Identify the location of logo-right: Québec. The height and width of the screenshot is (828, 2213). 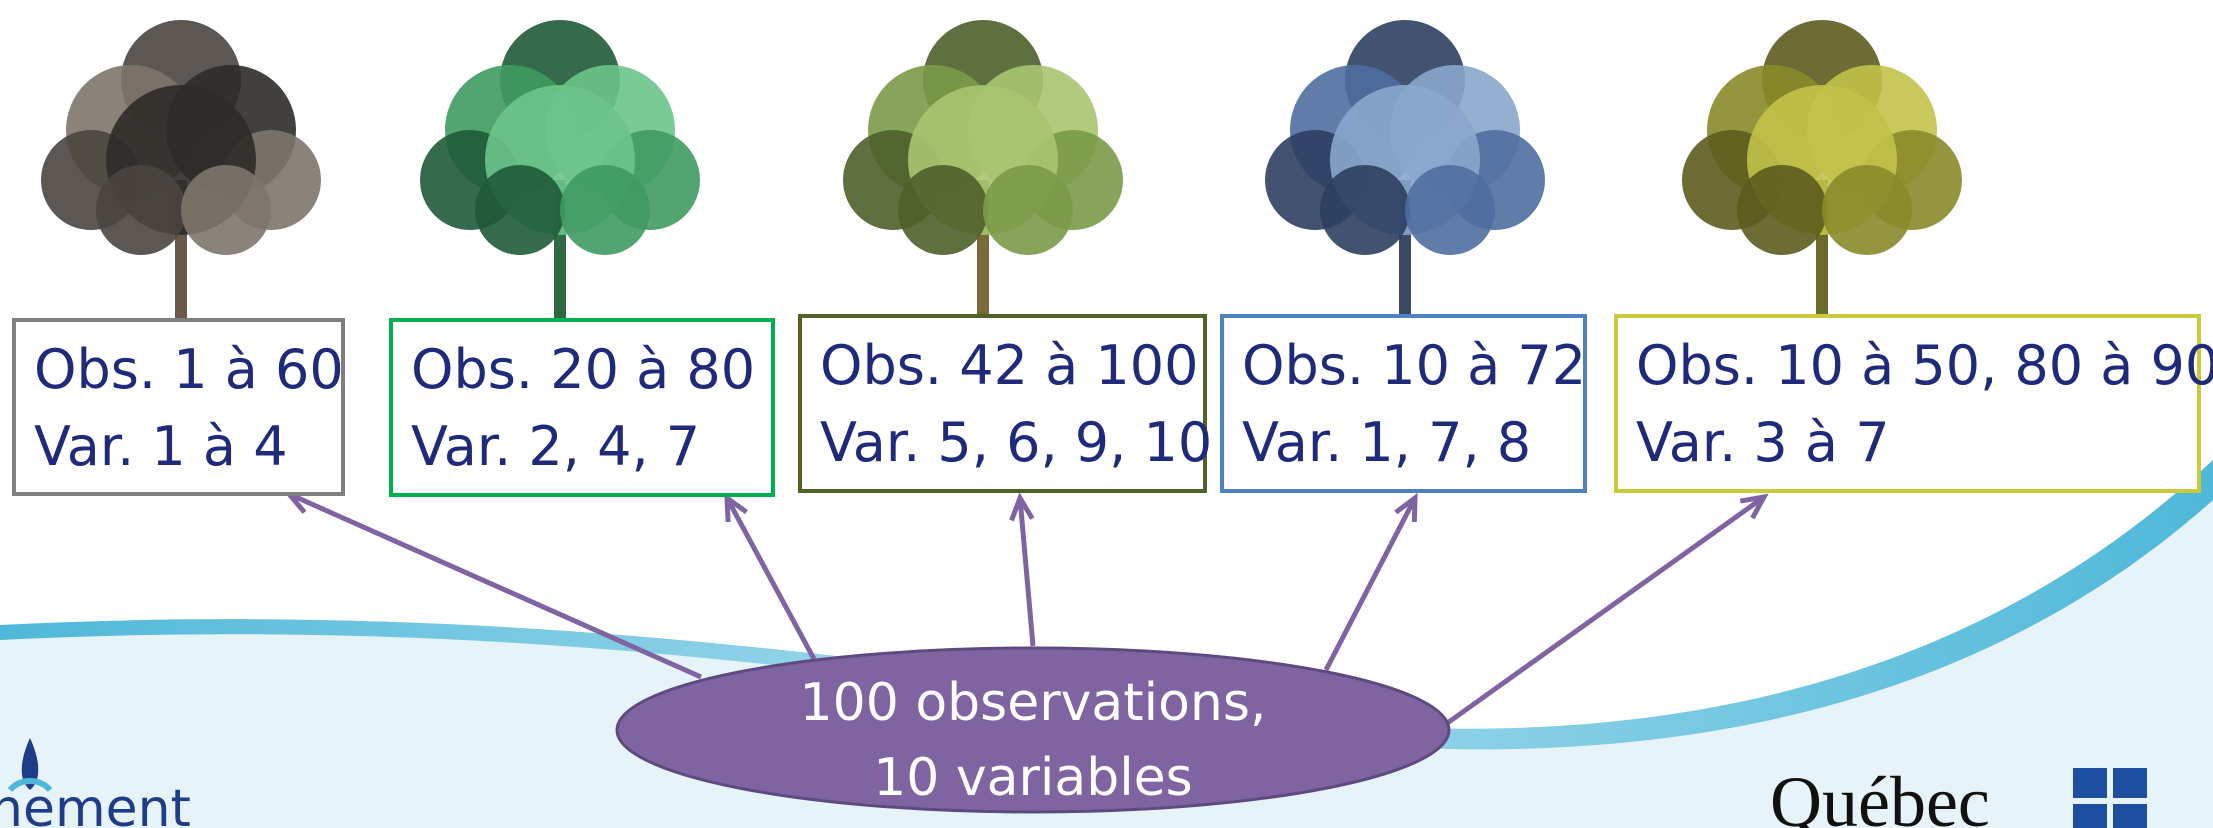
(1958, 795).